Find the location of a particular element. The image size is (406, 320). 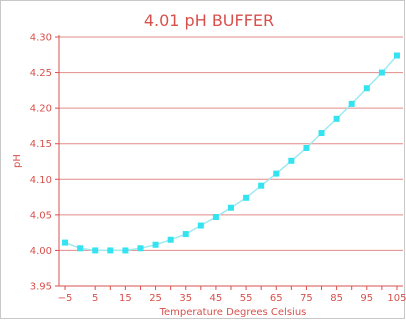

y-tick-label: 4.00 is located at coordinates (41, 251).